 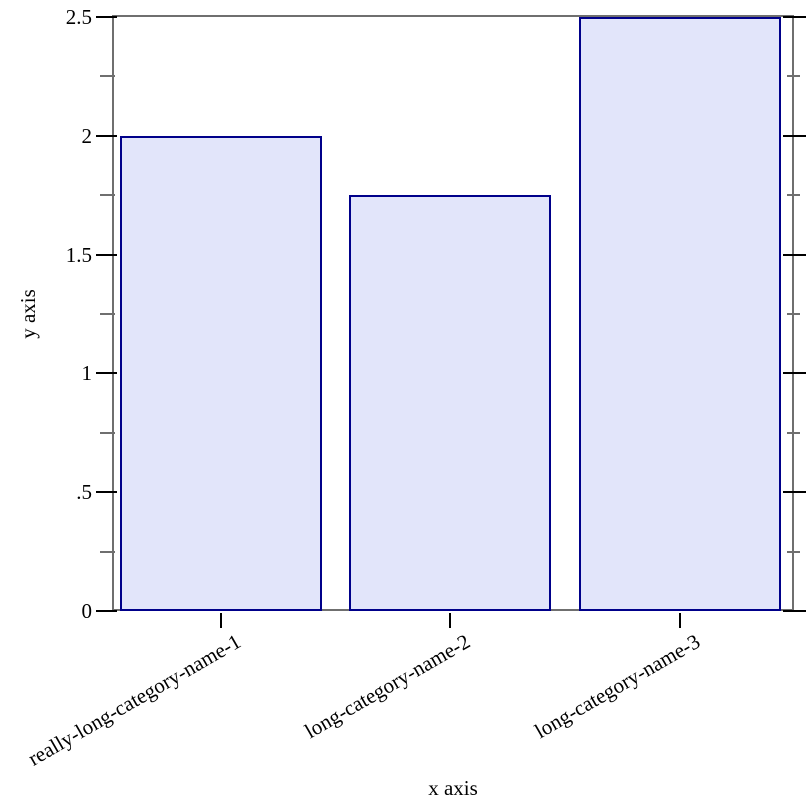 What do you see at coordinates (84, 492) in the screenshot?
I see `y-tick-label: .5` at bounding box center [84, 492].